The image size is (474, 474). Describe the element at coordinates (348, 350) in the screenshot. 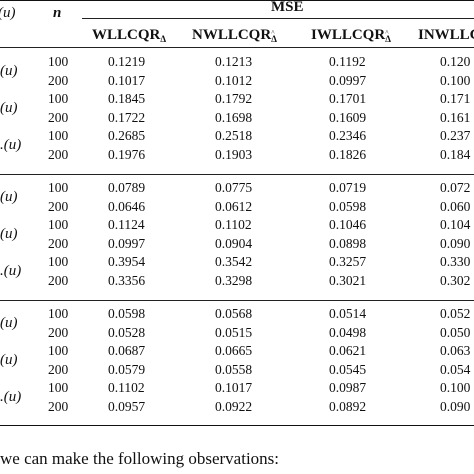

I see `mse-value-cell: 0.0621` at that location.